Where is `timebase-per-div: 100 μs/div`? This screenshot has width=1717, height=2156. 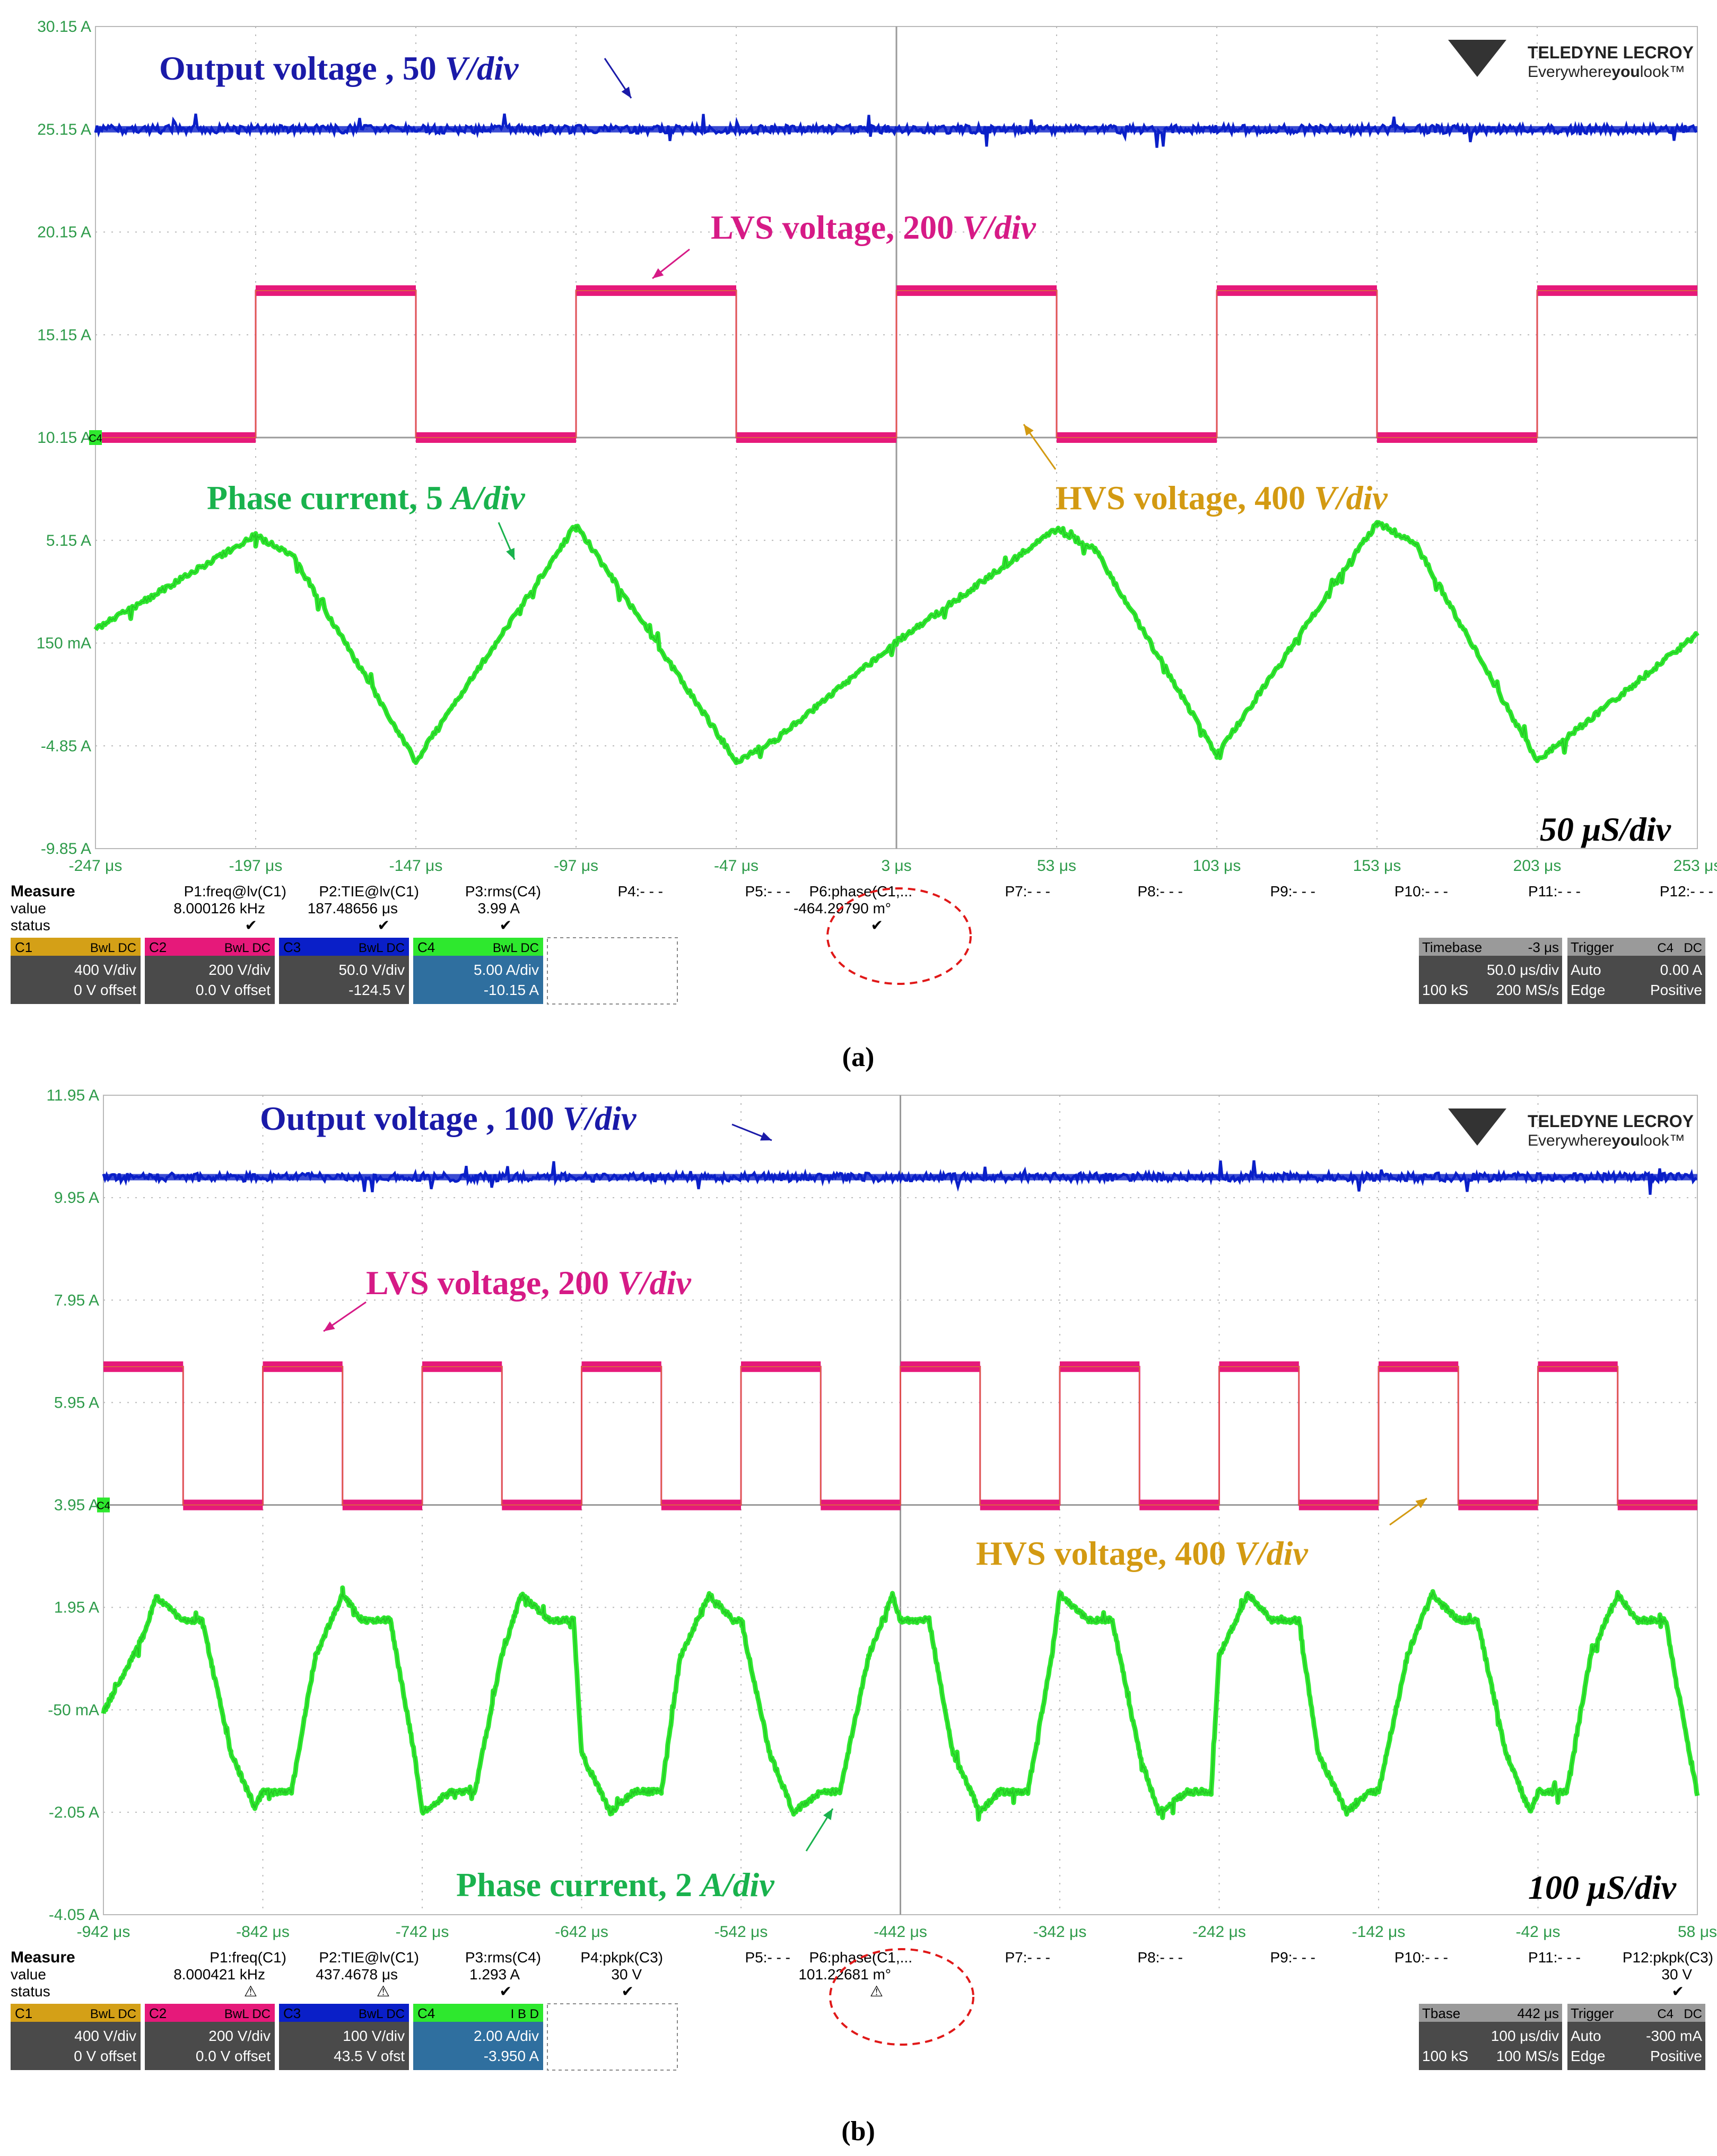
timebase-per-div: 100 μs/div is located at coordinates (1525, 2036).